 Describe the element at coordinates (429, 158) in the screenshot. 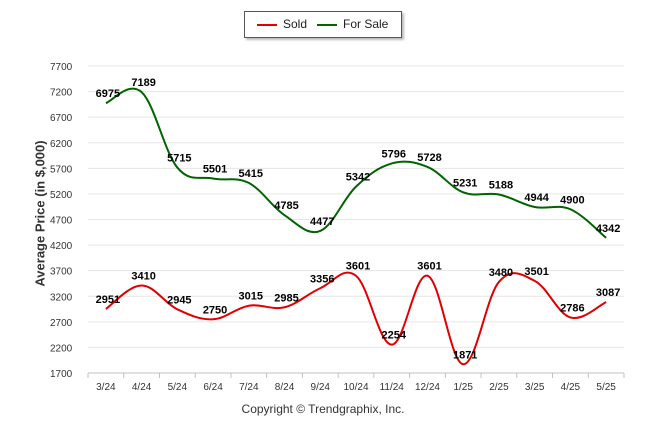

I see `data-label-for-sale: 5728` at that location.